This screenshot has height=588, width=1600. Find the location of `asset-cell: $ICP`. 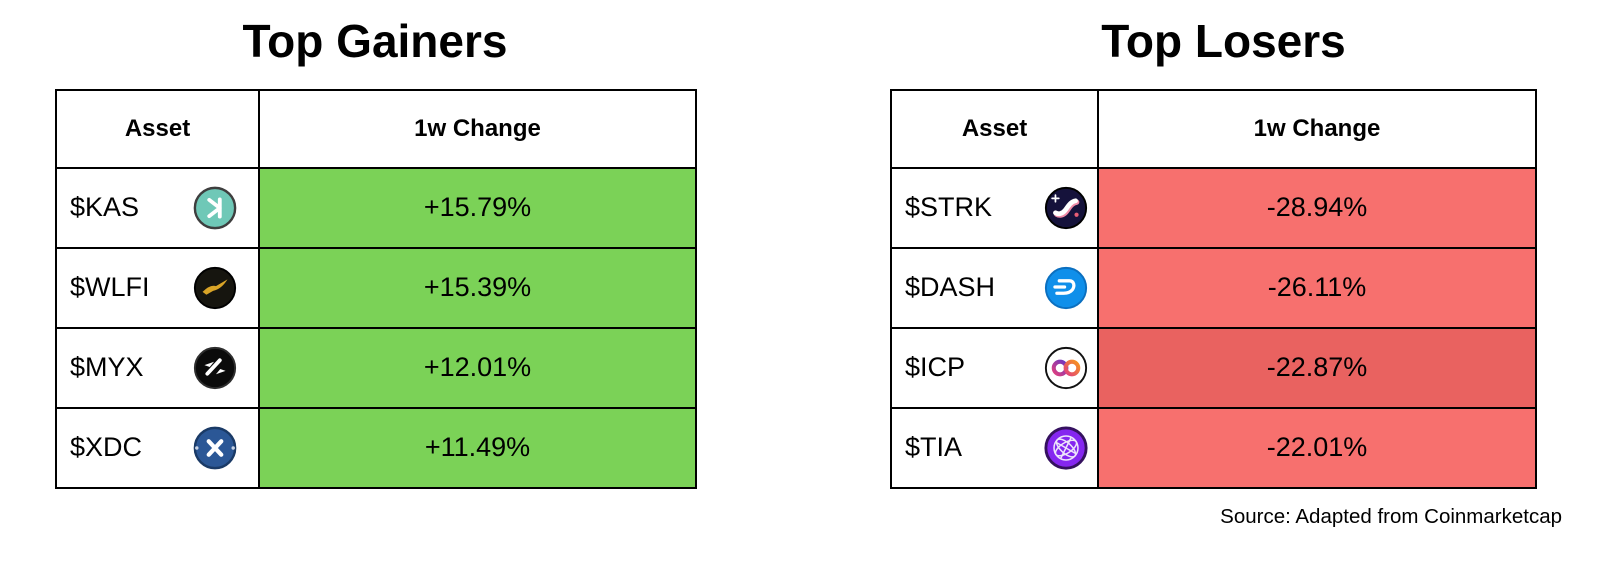

asset-cell: $ICP is located at coordinates (994, 367).